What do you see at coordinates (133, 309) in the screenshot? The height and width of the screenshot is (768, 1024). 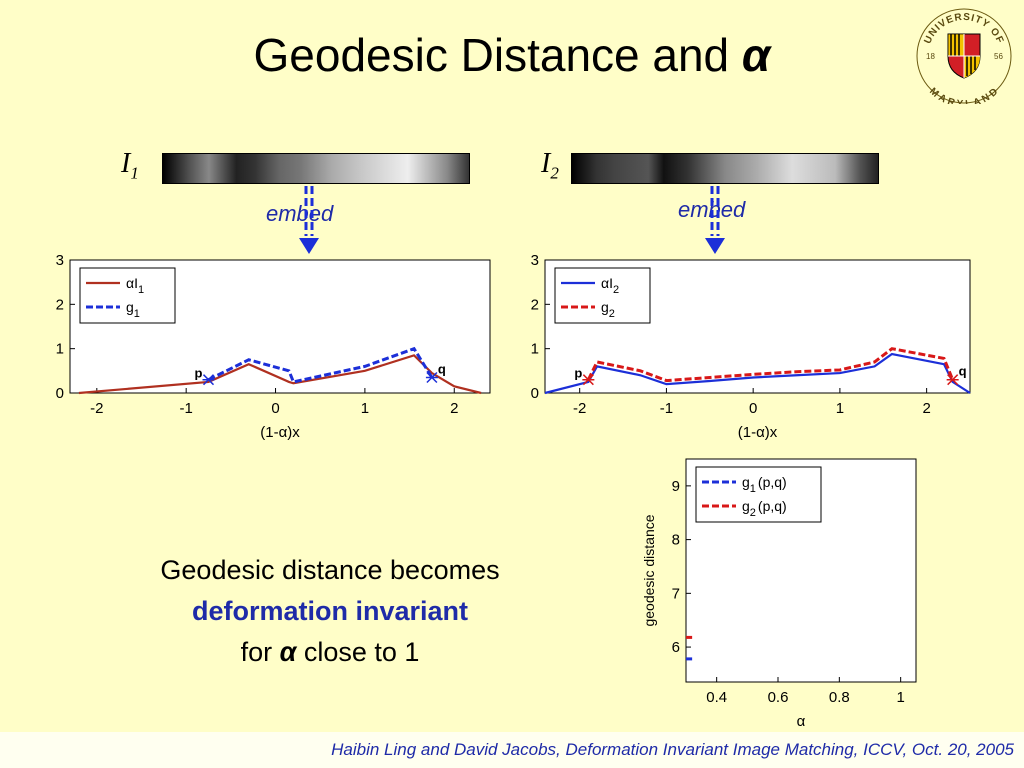 I see `legend-entry: g1` at bounding box center [133, 309].